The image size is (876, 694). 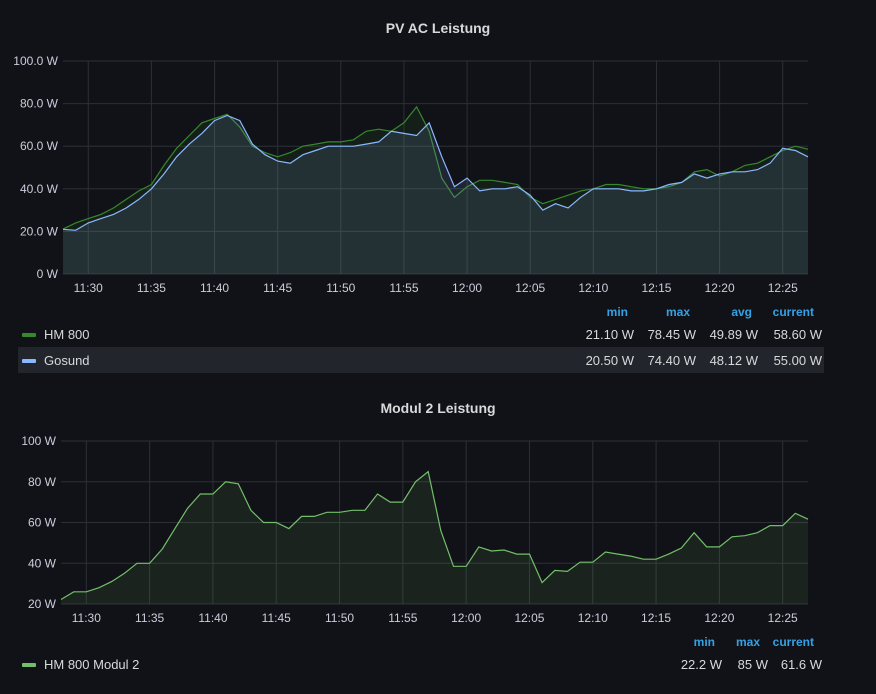 What do you see at coordinates (39, 189) in the screenshot?
I see `y-tick-label: 40.0 W` at bounding box center [39, 189].